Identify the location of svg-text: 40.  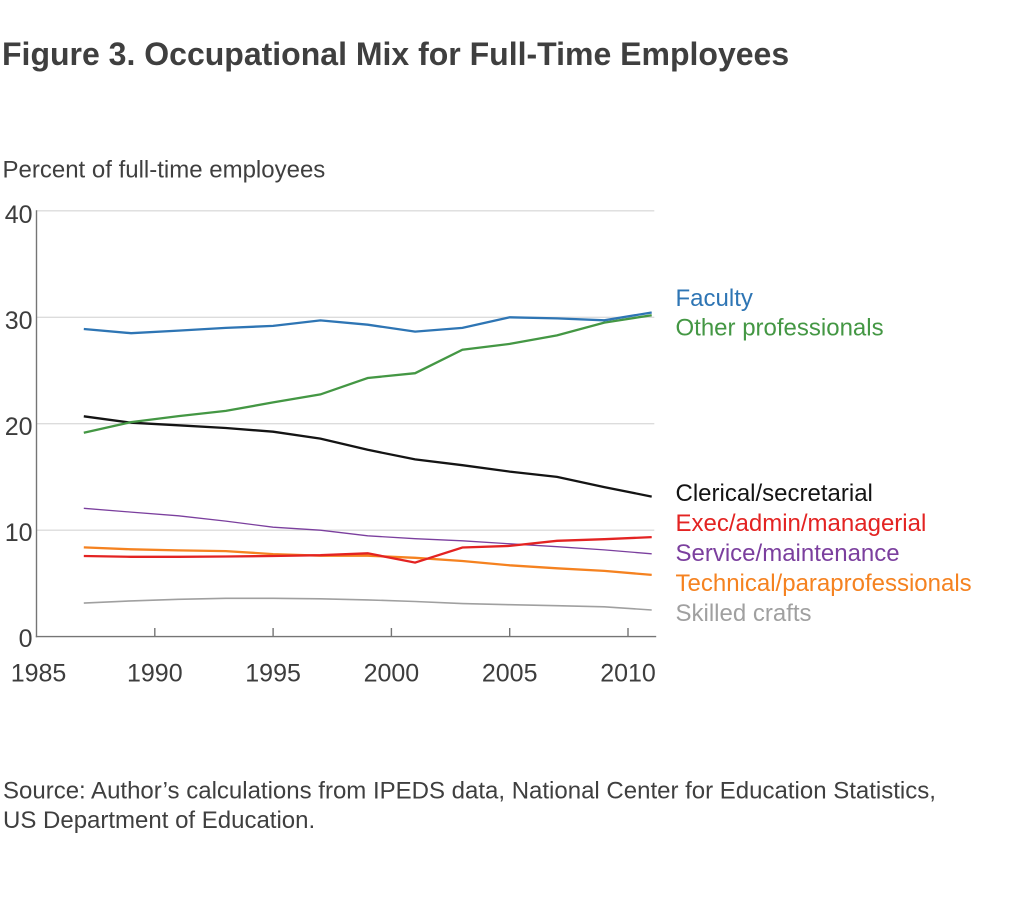
(19, 215).